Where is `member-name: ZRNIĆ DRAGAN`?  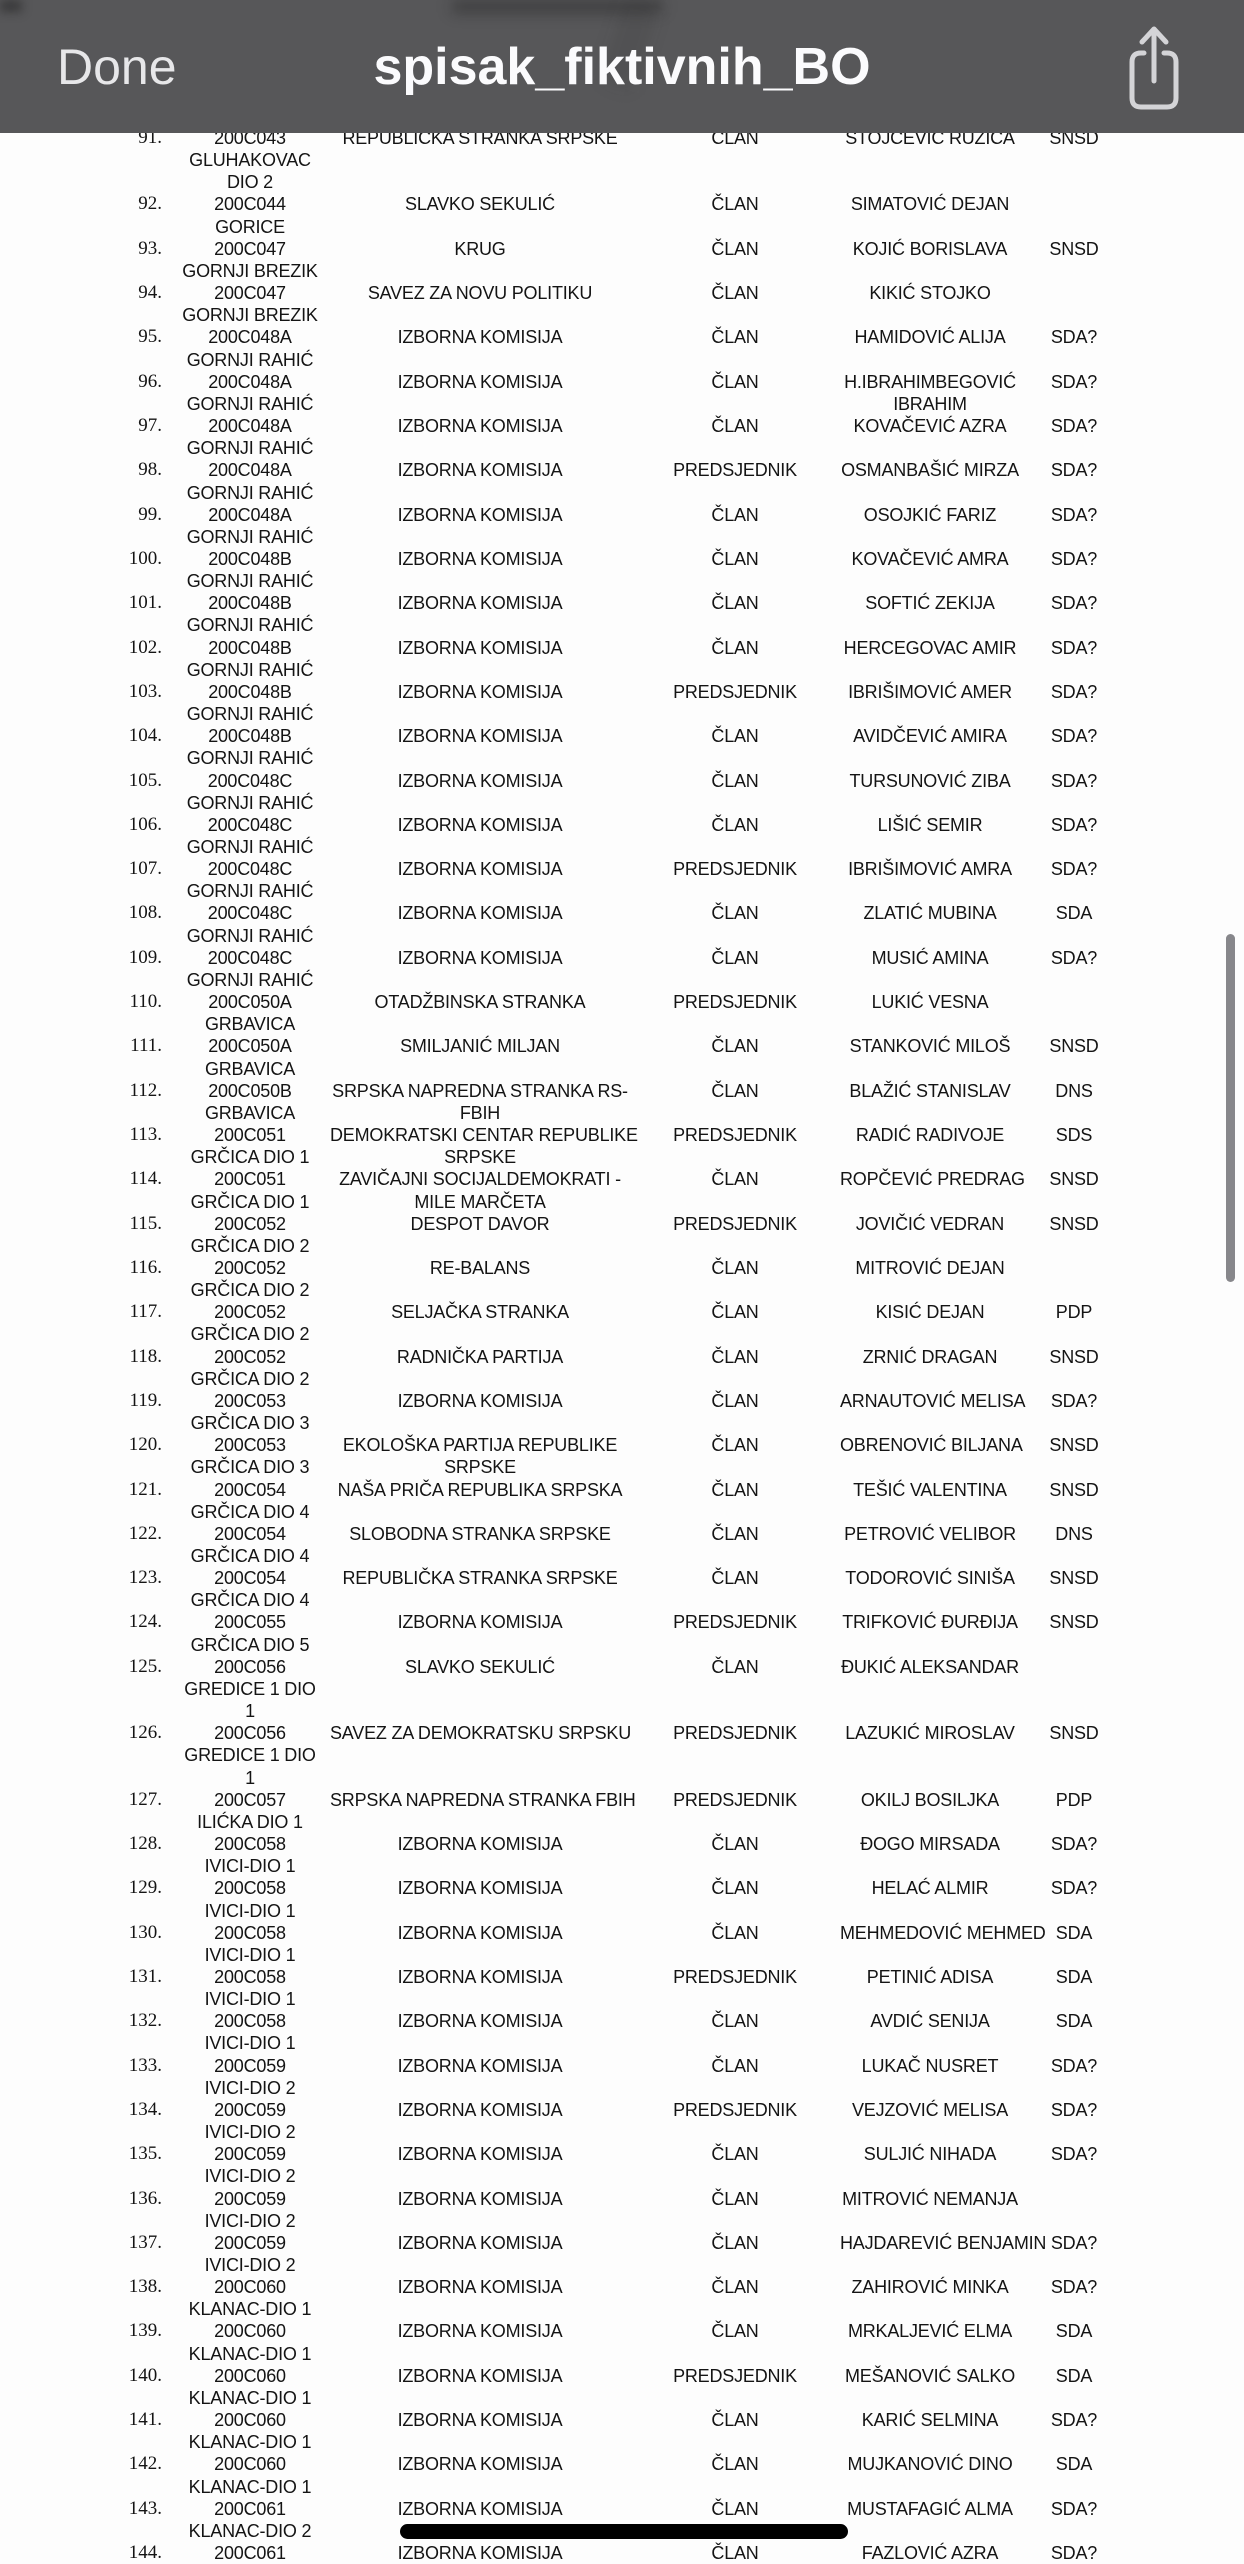
member-name: ZRNIĆ DRAGAN is located at coordinates (930, 1356).